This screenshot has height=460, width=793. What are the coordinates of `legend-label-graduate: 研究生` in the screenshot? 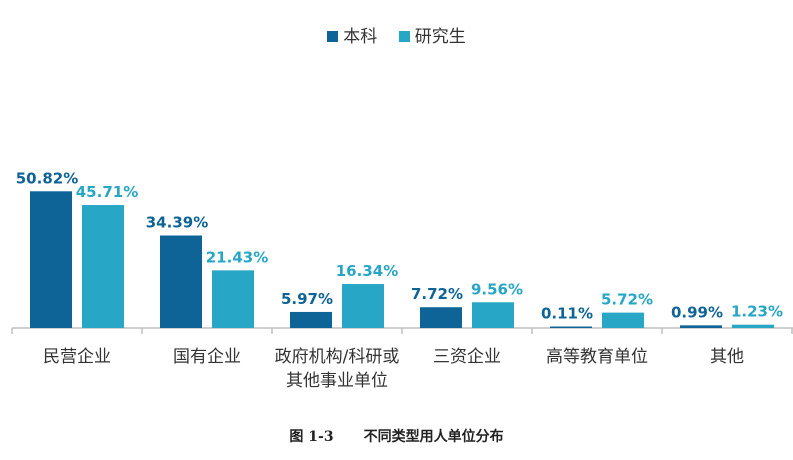 It's located at (440, 37).